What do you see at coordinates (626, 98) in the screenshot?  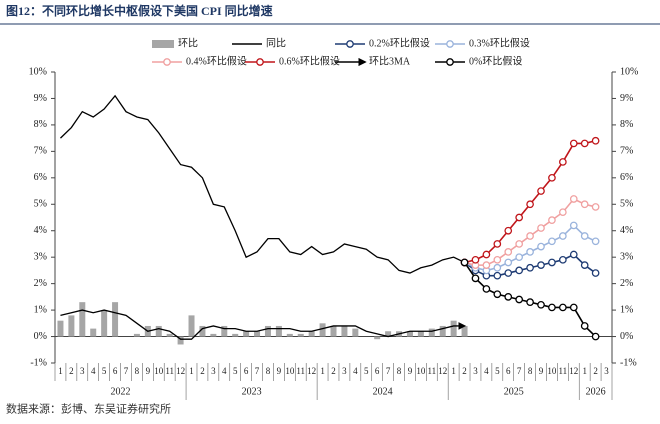 I see `y2-tick-label: 9%` at bounding box center [626, 98].